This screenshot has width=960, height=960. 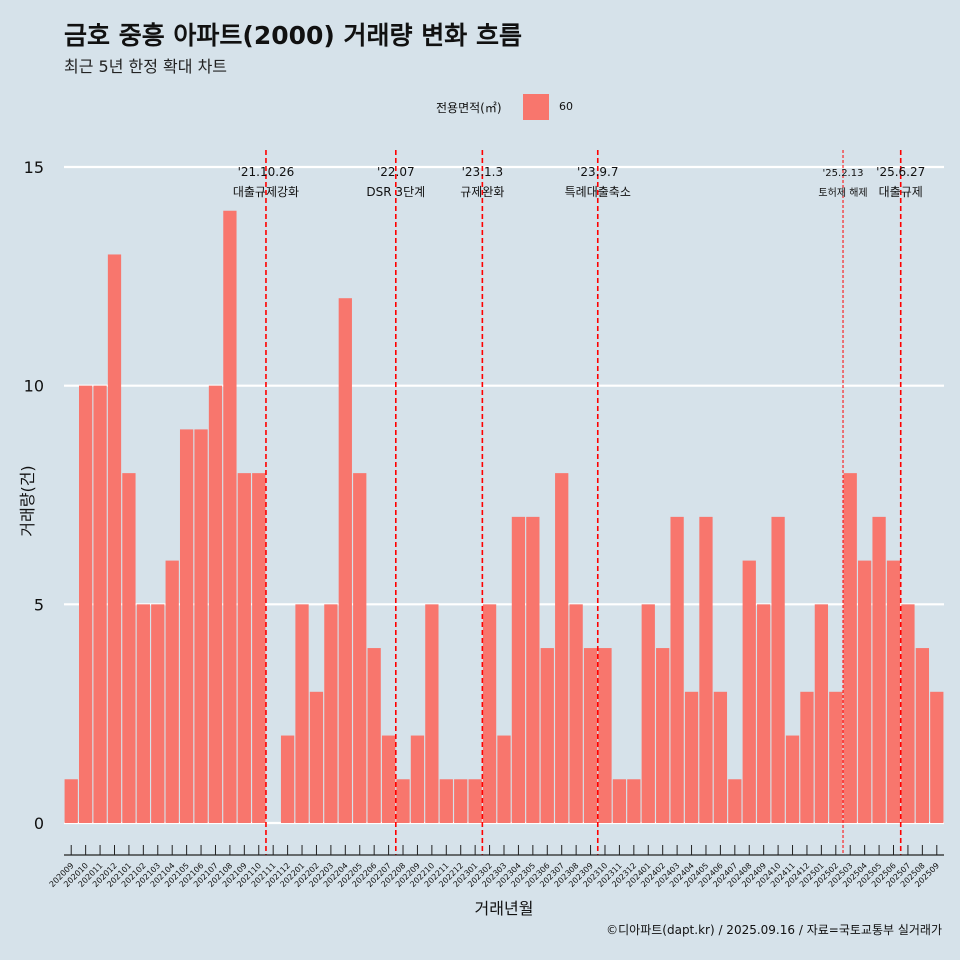 I want to click on annotation-date: '22.07, so click(x=396, y=172).